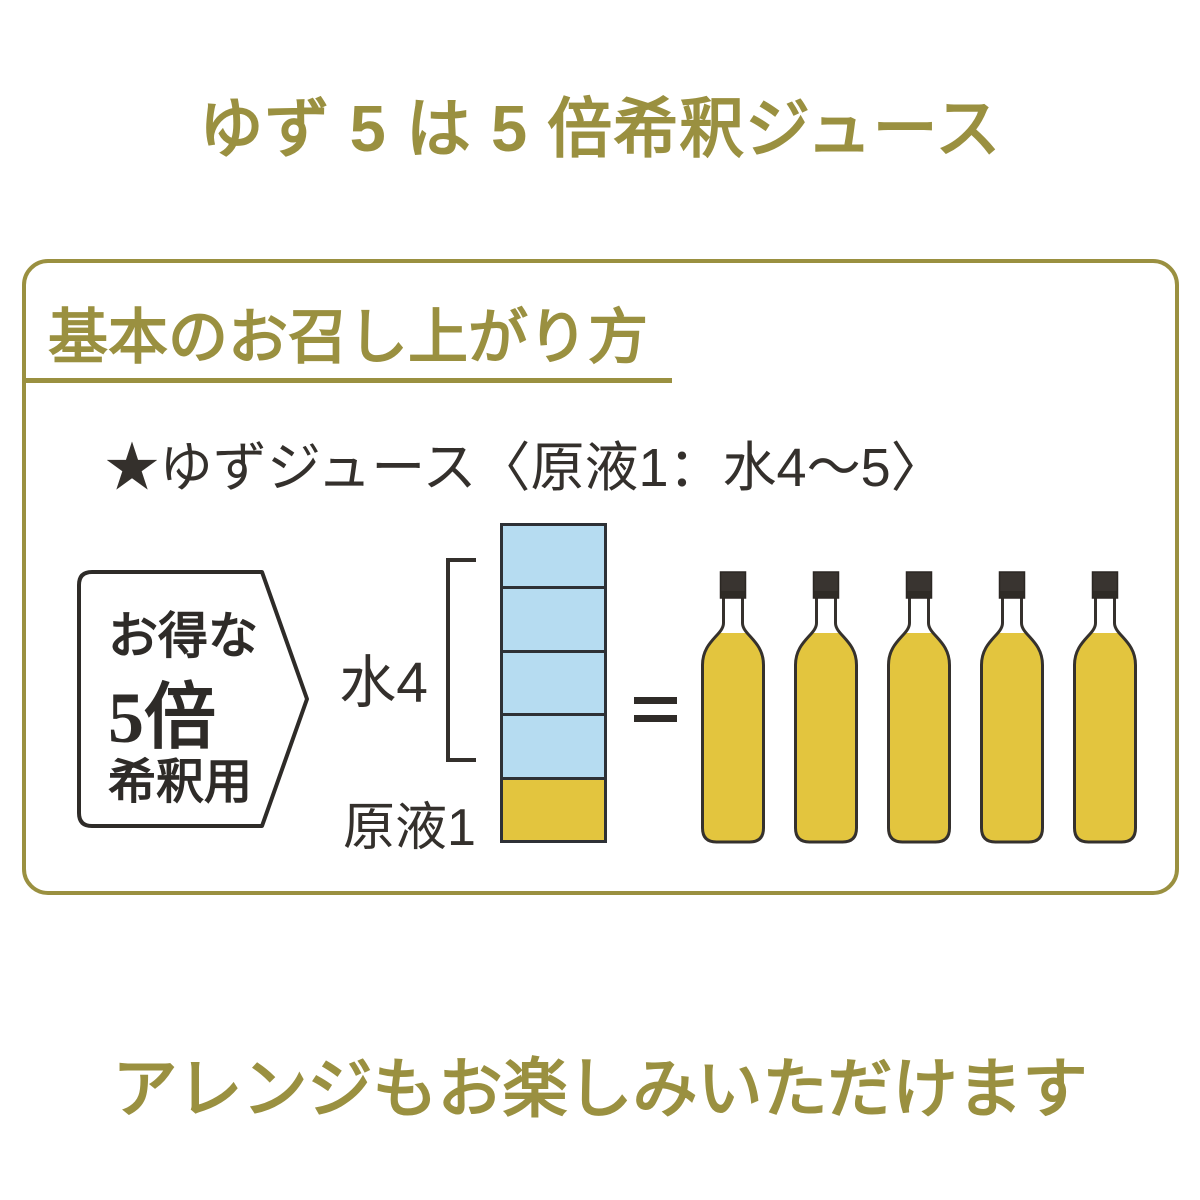 The height and width of the screenshot is (1200, 1200). I want to click on recipe-line: ★ゆずジュース〈原液1：水4〜5〉, so click(525, 468).